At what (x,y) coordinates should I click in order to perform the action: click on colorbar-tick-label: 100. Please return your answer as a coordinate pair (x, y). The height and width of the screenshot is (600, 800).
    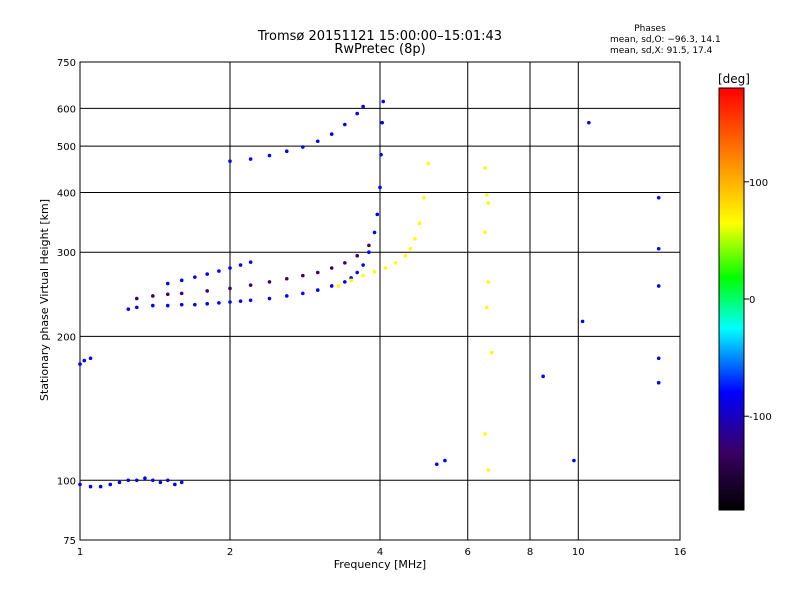
    Looking at the image, I should click on (758, 183).